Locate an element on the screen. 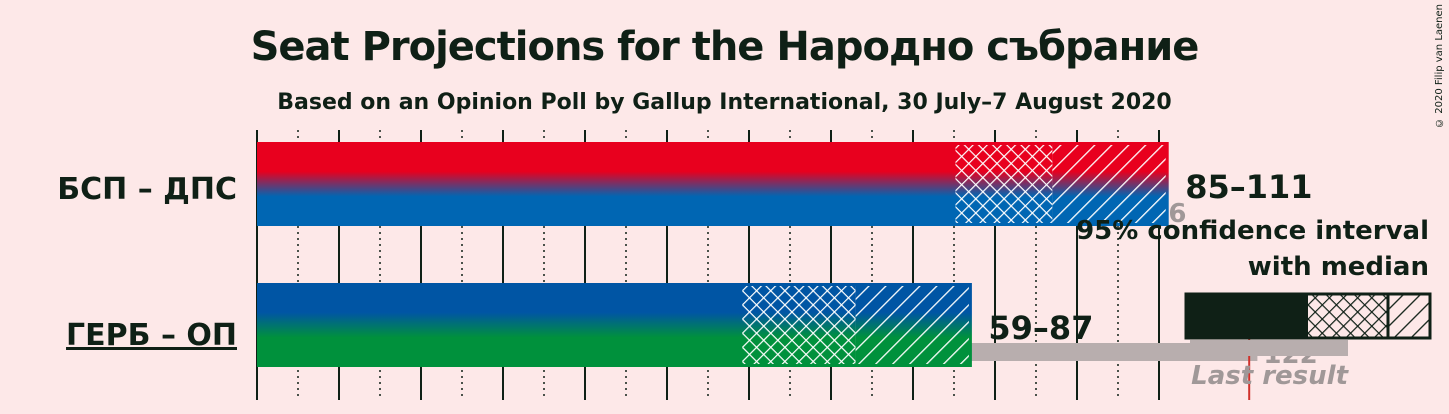 The width and height of the screenshot is (1449, 414). legend-outline is located at coordinates (1308, 316).